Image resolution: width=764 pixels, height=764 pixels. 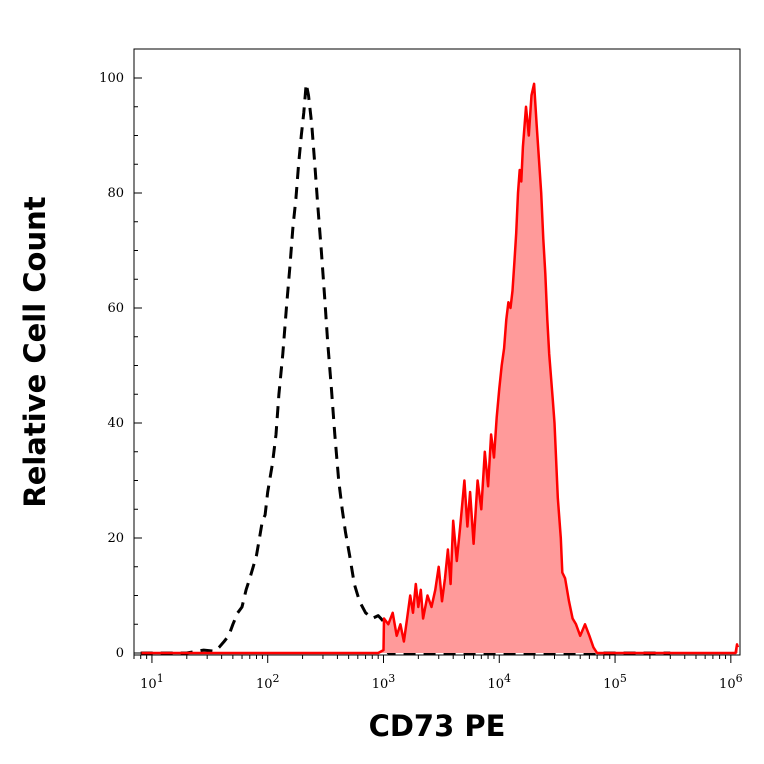 What do you see at coordinates (437, 726) in the screenshot?
I see `x-axis-title: CD73 PE` at bounding box center [437, 726].